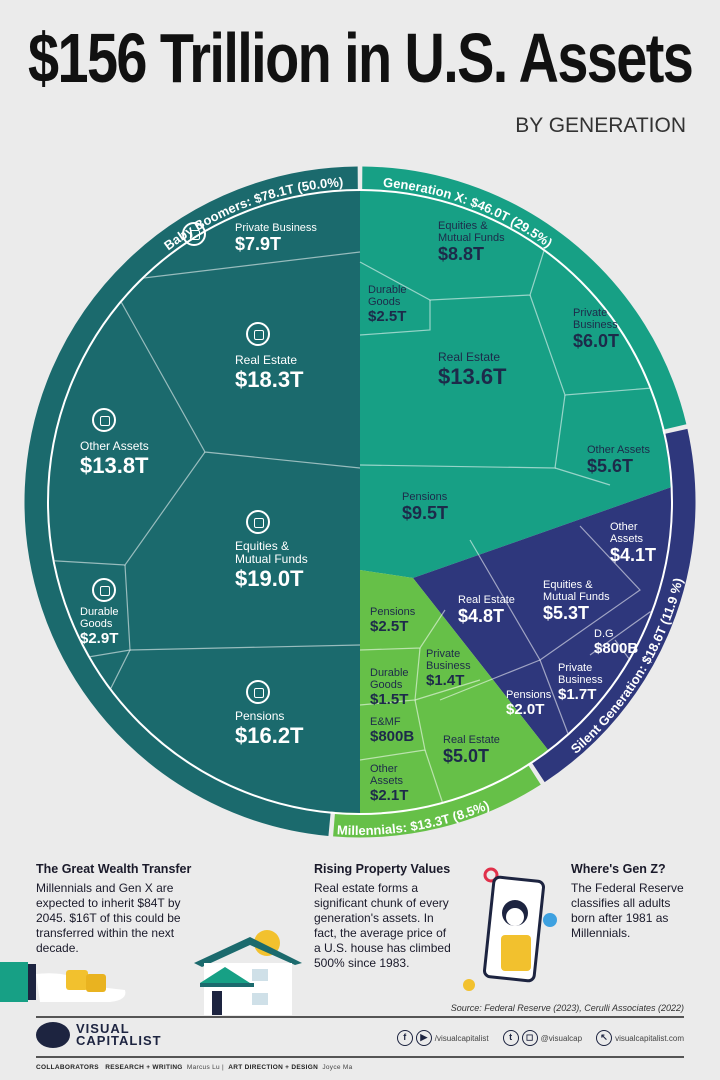  What do you see at coordinates (404, 1038) in the screenshot?
I see `facebook-icon: f` at bounding box center [404, 1038].